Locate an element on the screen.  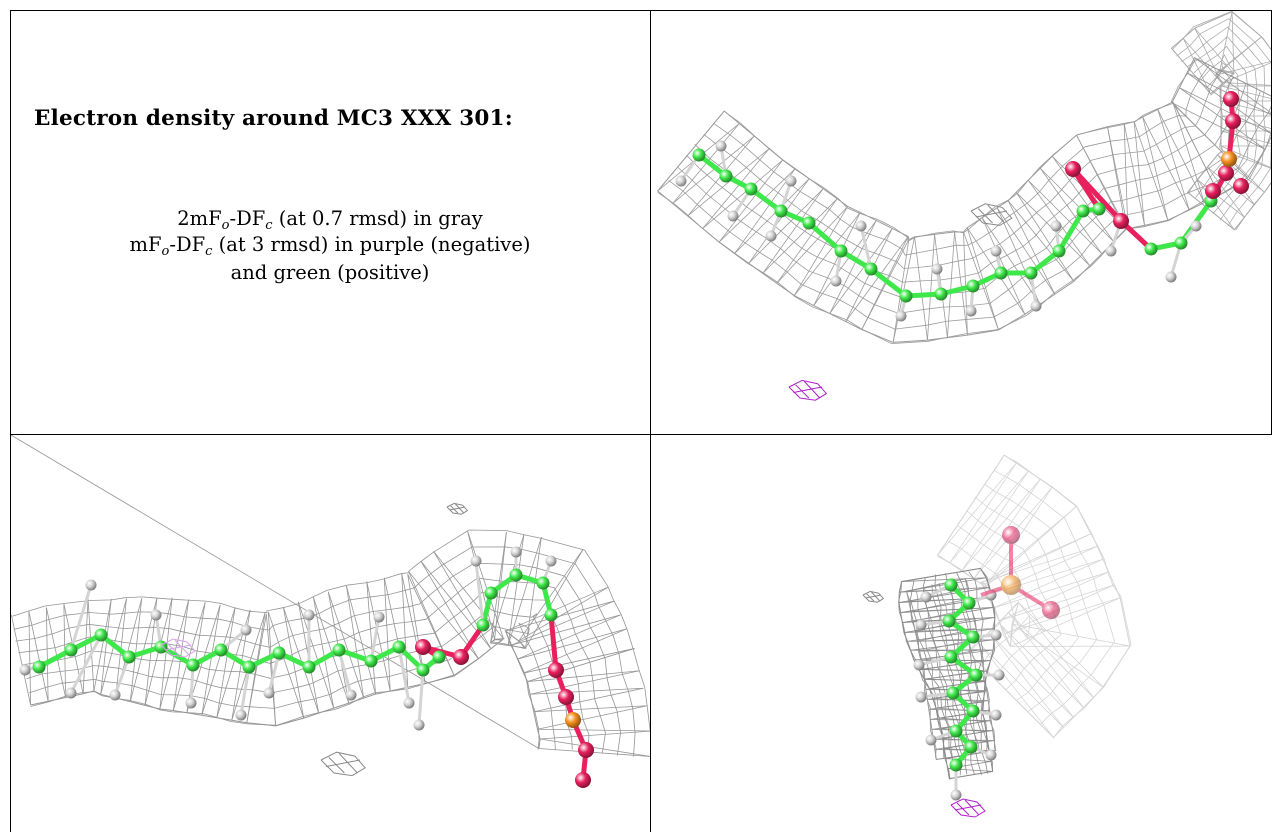
caption-line-1: 2mFo-DFc (at 0.7 rmsd) in gray is located at coordinates (330, 219).